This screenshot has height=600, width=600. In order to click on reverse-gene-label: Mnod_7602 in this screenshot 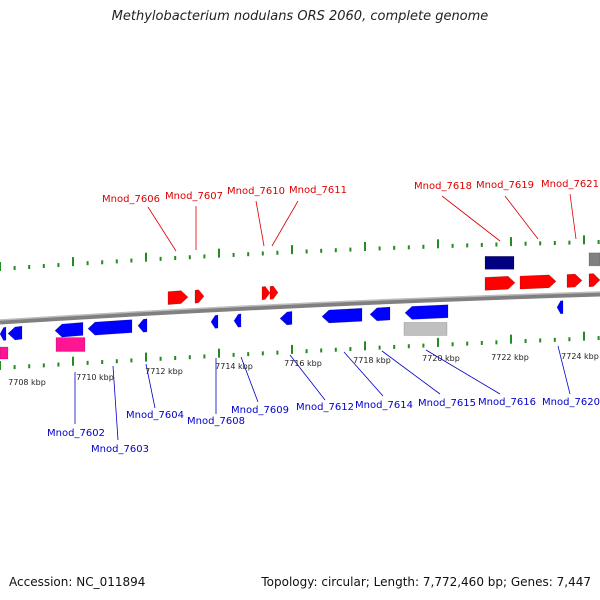, I will do `click(76, 433)`.